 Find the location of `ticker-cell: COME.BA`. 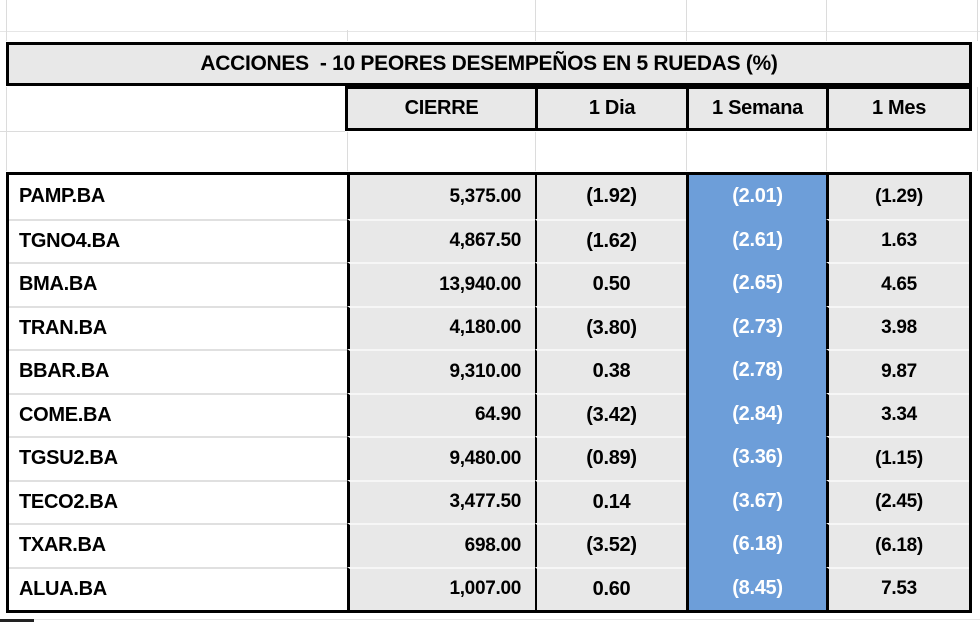

ticker-cell: COME.BA is located at coordinates (178, 414).